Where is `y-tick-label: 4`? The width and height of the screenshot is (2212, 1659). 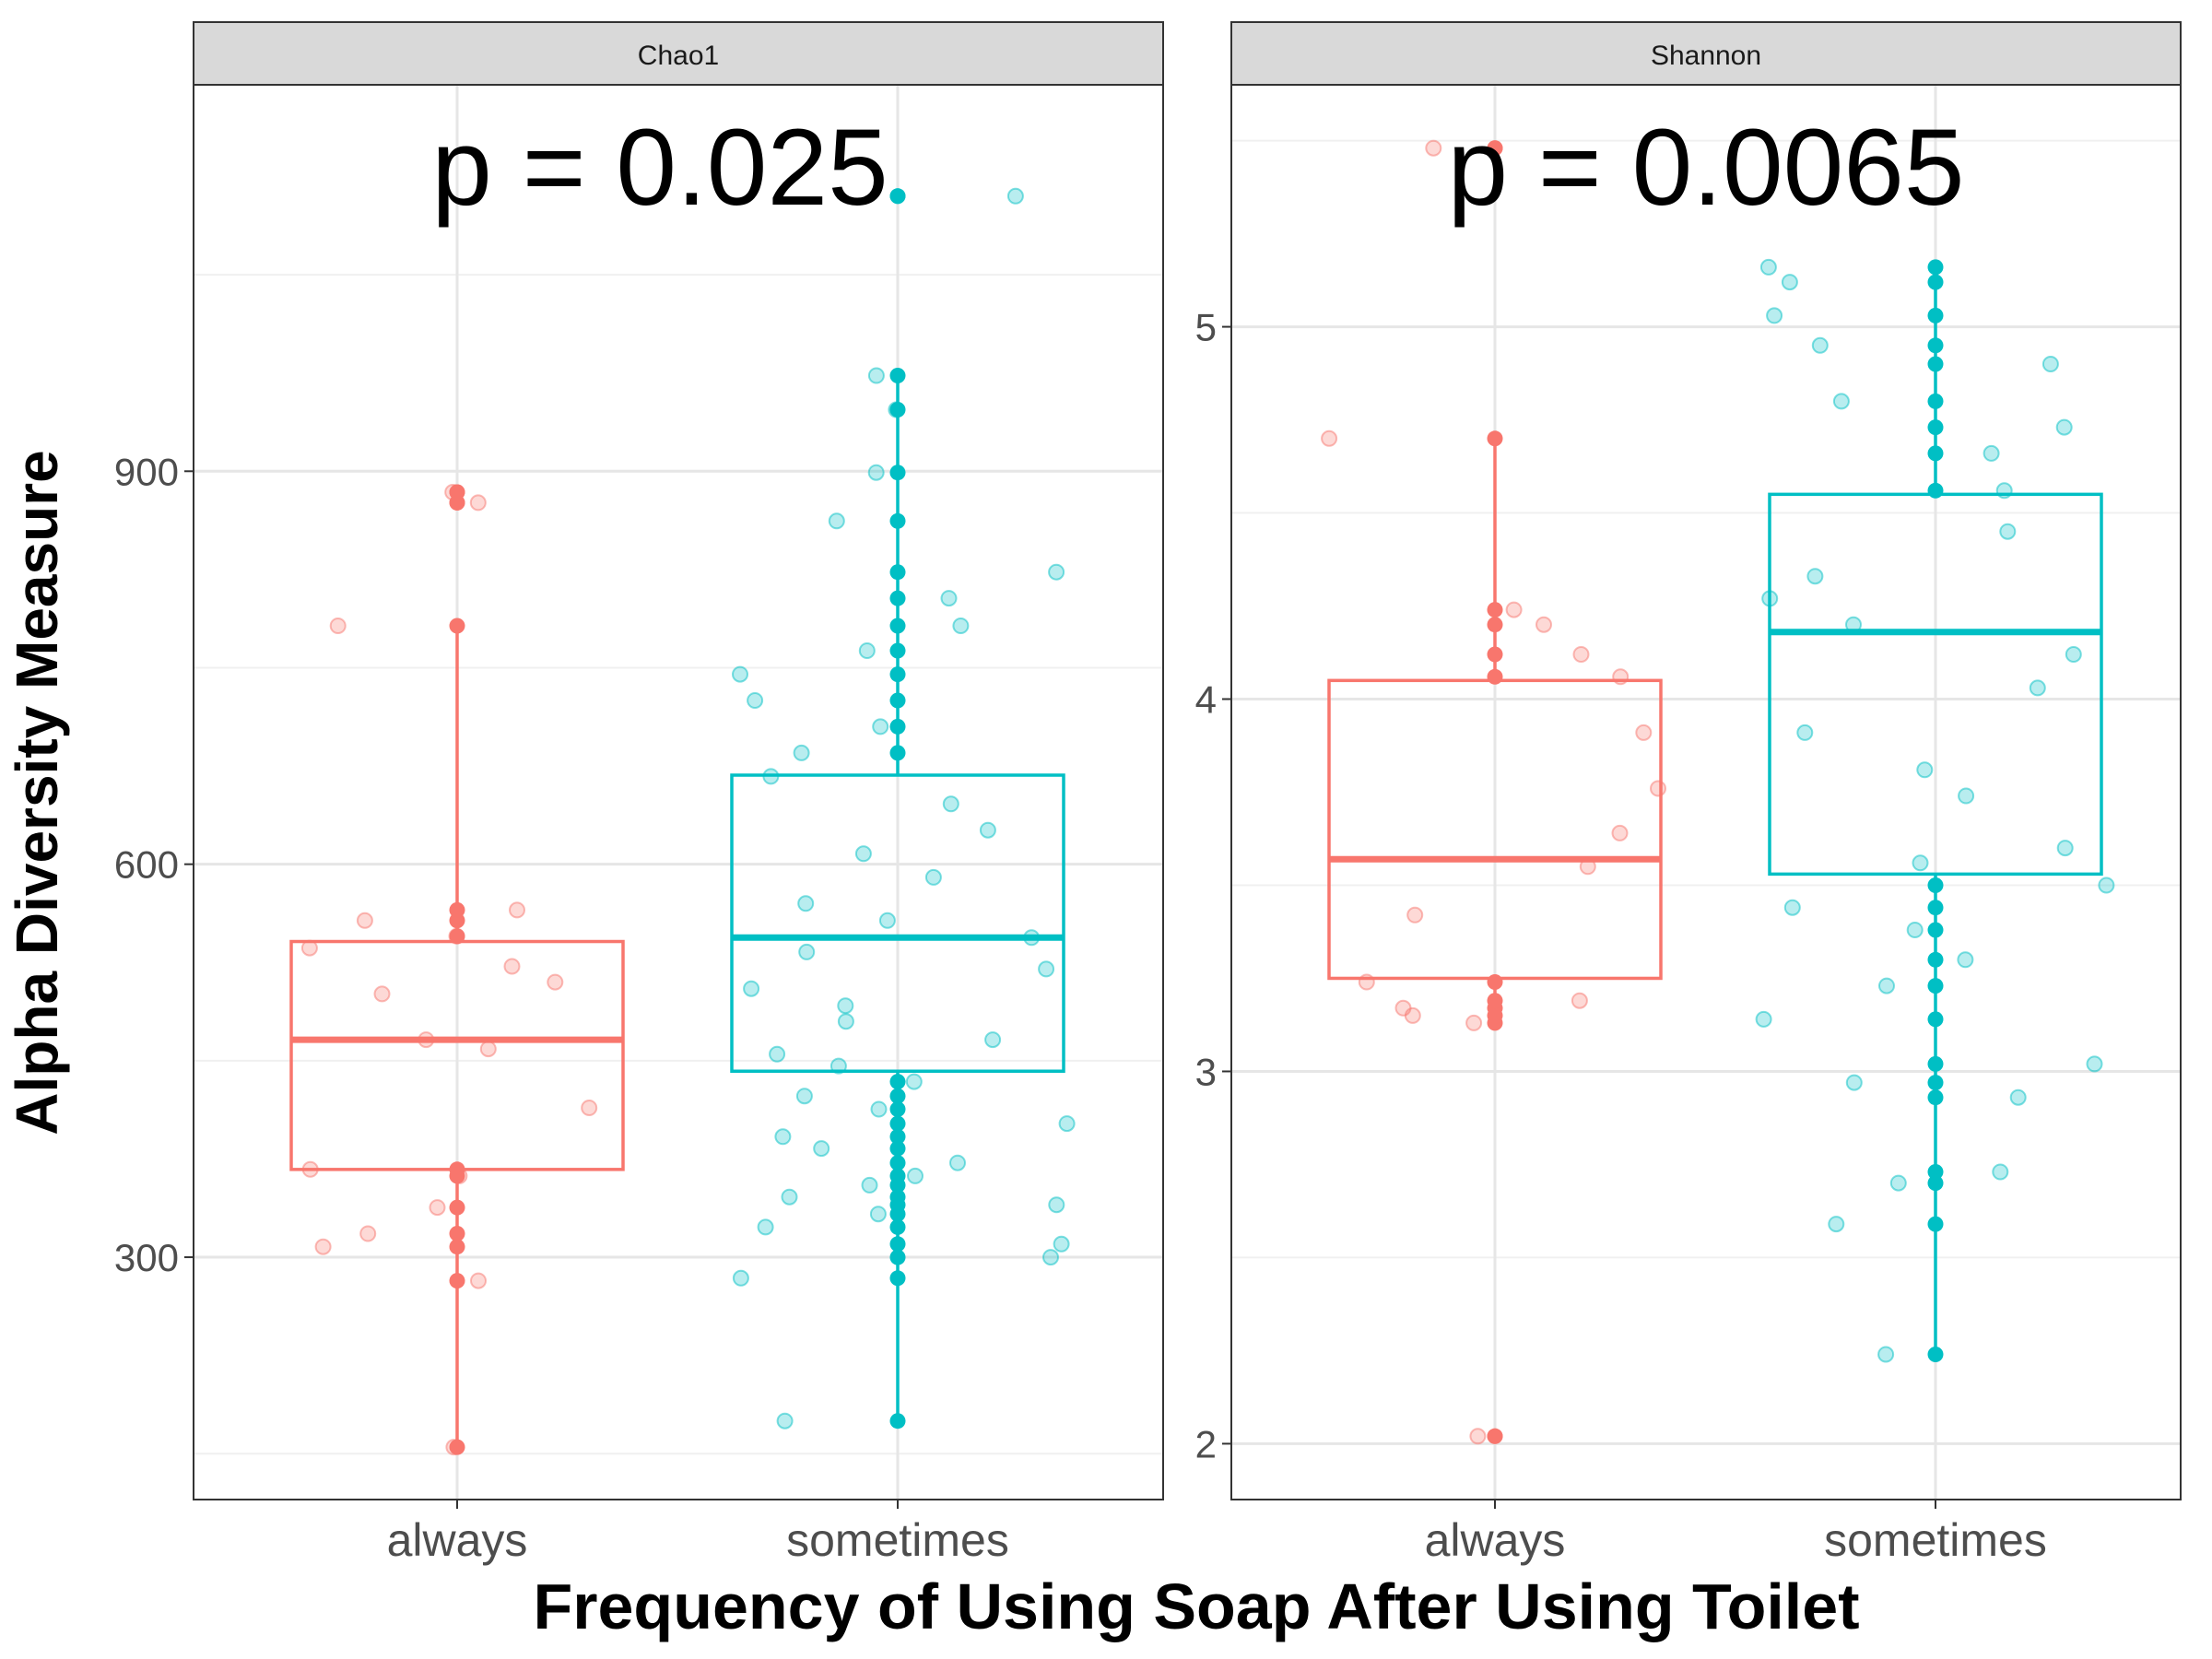 y-tick-label: 4 is located at coordinates (1206, 700).